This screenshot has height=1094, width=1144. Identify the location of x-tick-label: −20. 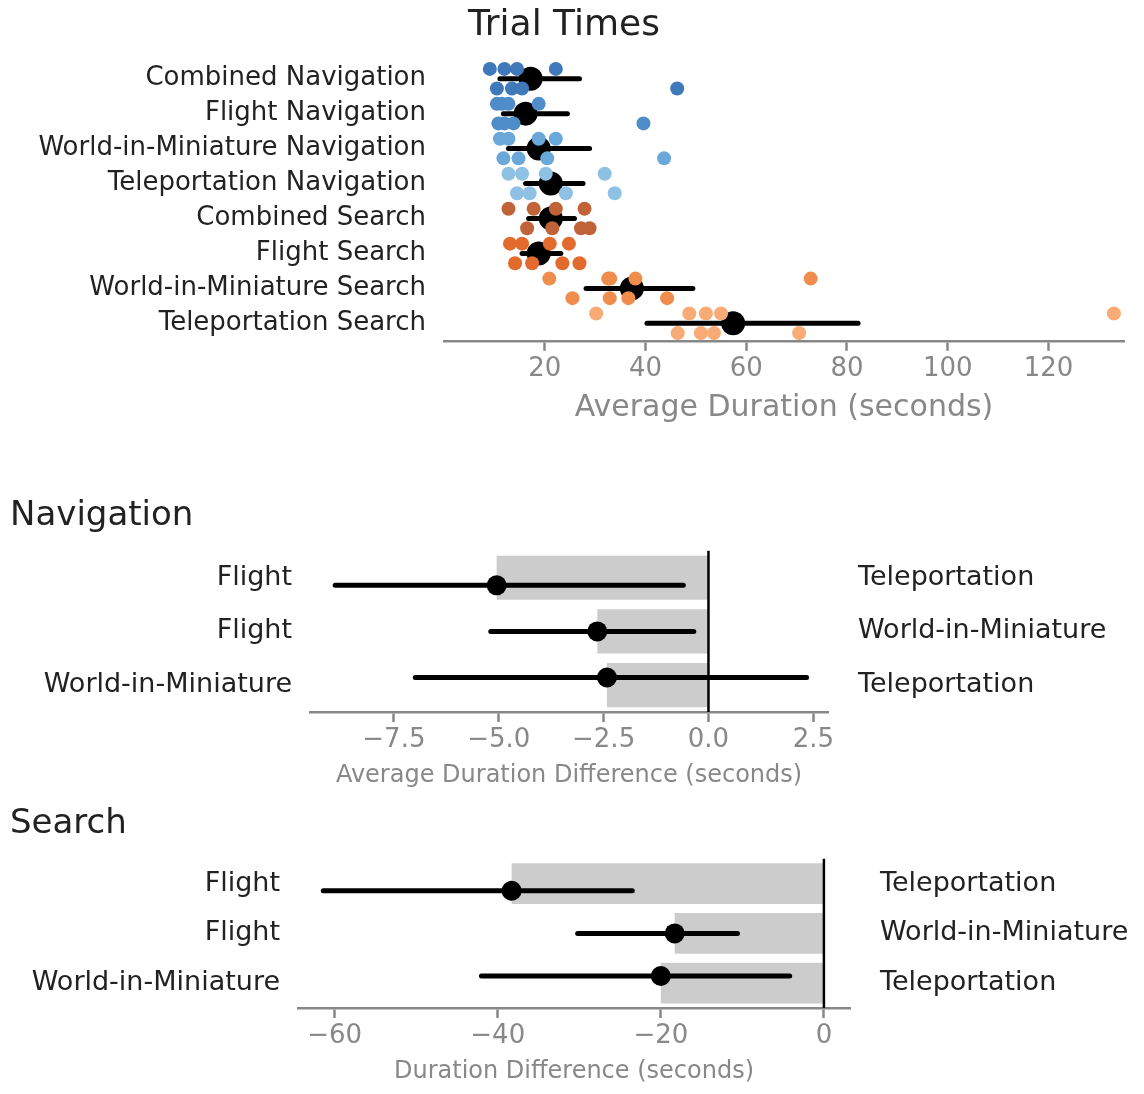
(661, 1034).